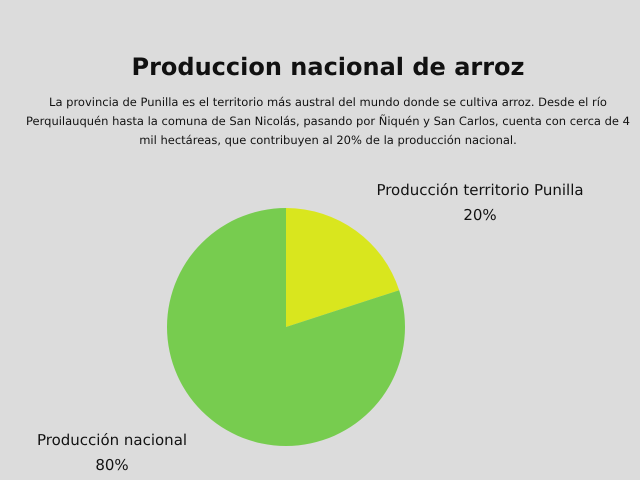 The height and width of the screenshot is (480, 640). Describe the element at coordinates (112, 440) in the screenshot. I see `slice-label: Producción nacional` at that location.